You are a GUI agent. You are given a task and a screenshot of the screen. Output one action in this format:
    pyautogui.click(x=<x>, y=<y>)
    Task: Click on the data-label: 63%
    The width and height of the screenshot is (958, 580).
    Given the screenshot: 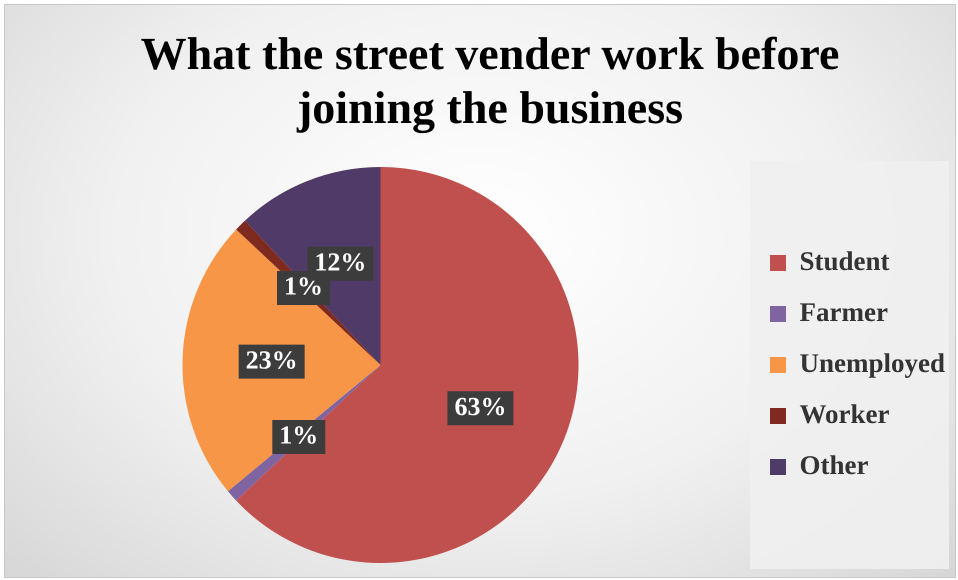 What is the action you would take?
    pyautogui.click(x=480, y=406)
    